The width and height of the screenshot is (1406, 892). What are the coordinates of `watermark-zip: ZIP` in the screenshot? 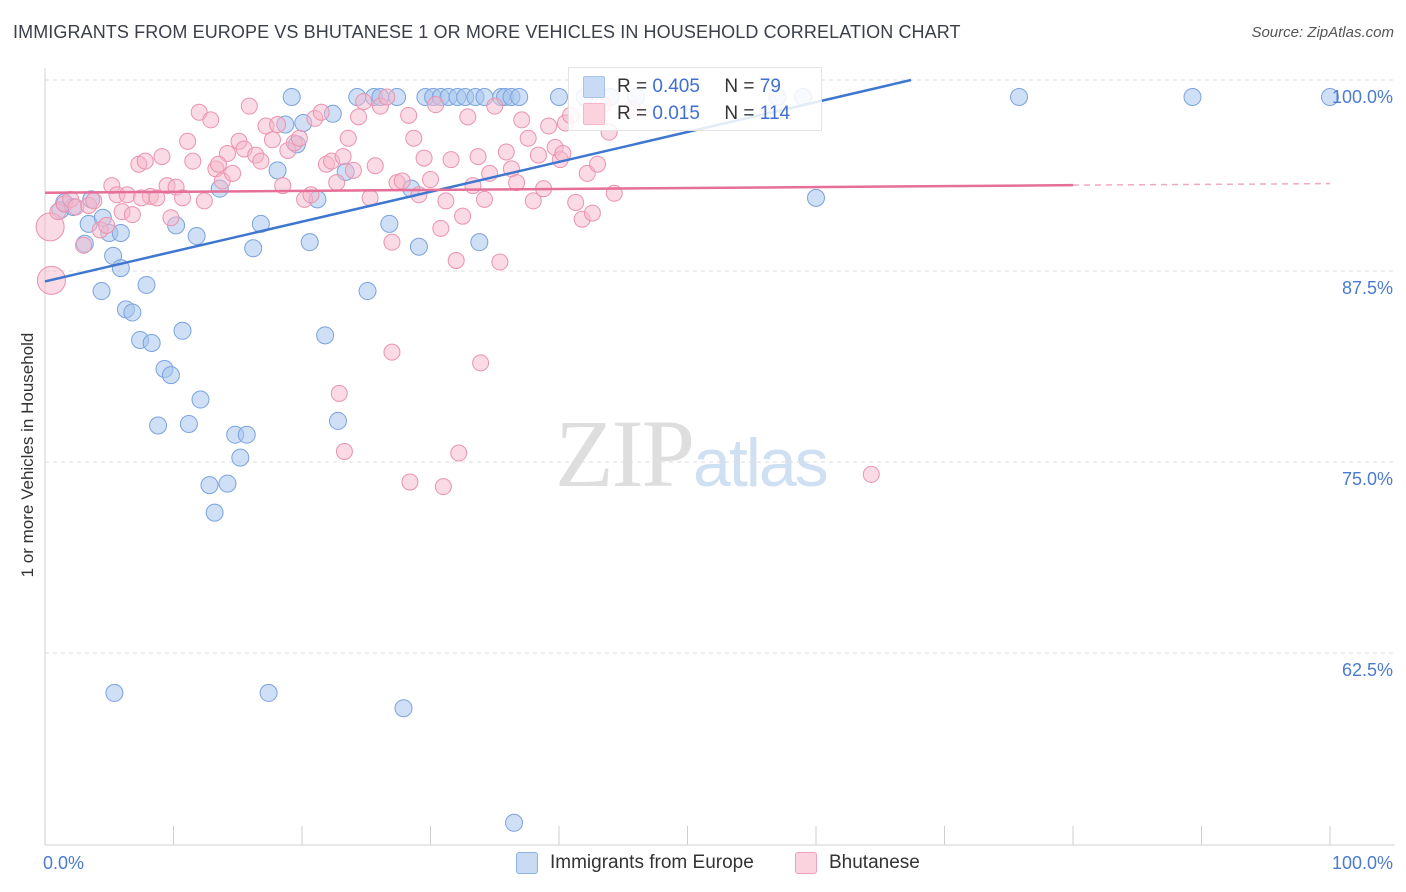 It's located at (625, 453).